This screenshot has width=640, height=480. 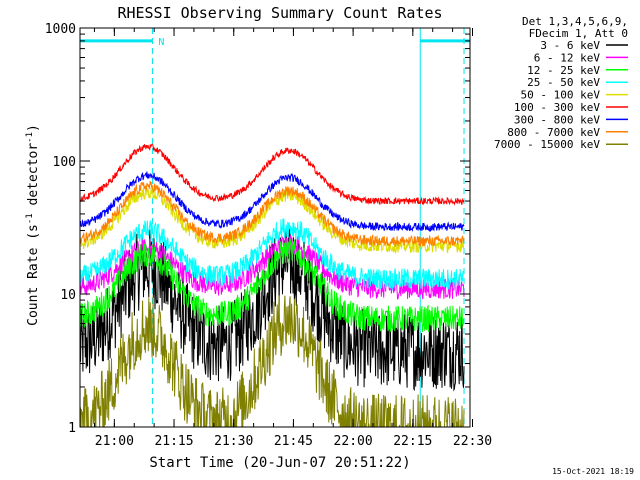 What do you see at coordinates (563, 82) in the screenshot?
I see `legend-entry-label: 25 - 50 keV` at bounding box center [563, 82].